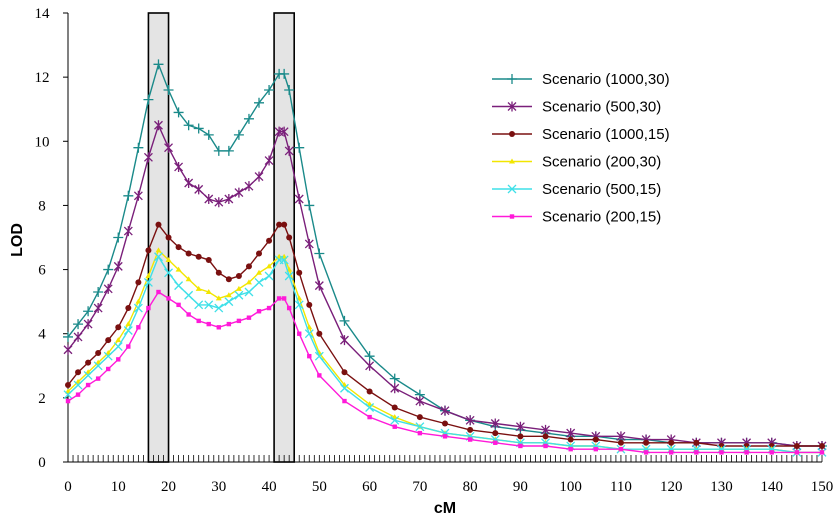  What do you see at coordinates (118, 487) in the screenshot?
I see `x-tick-label: 10` at bounding box center [118, 487].